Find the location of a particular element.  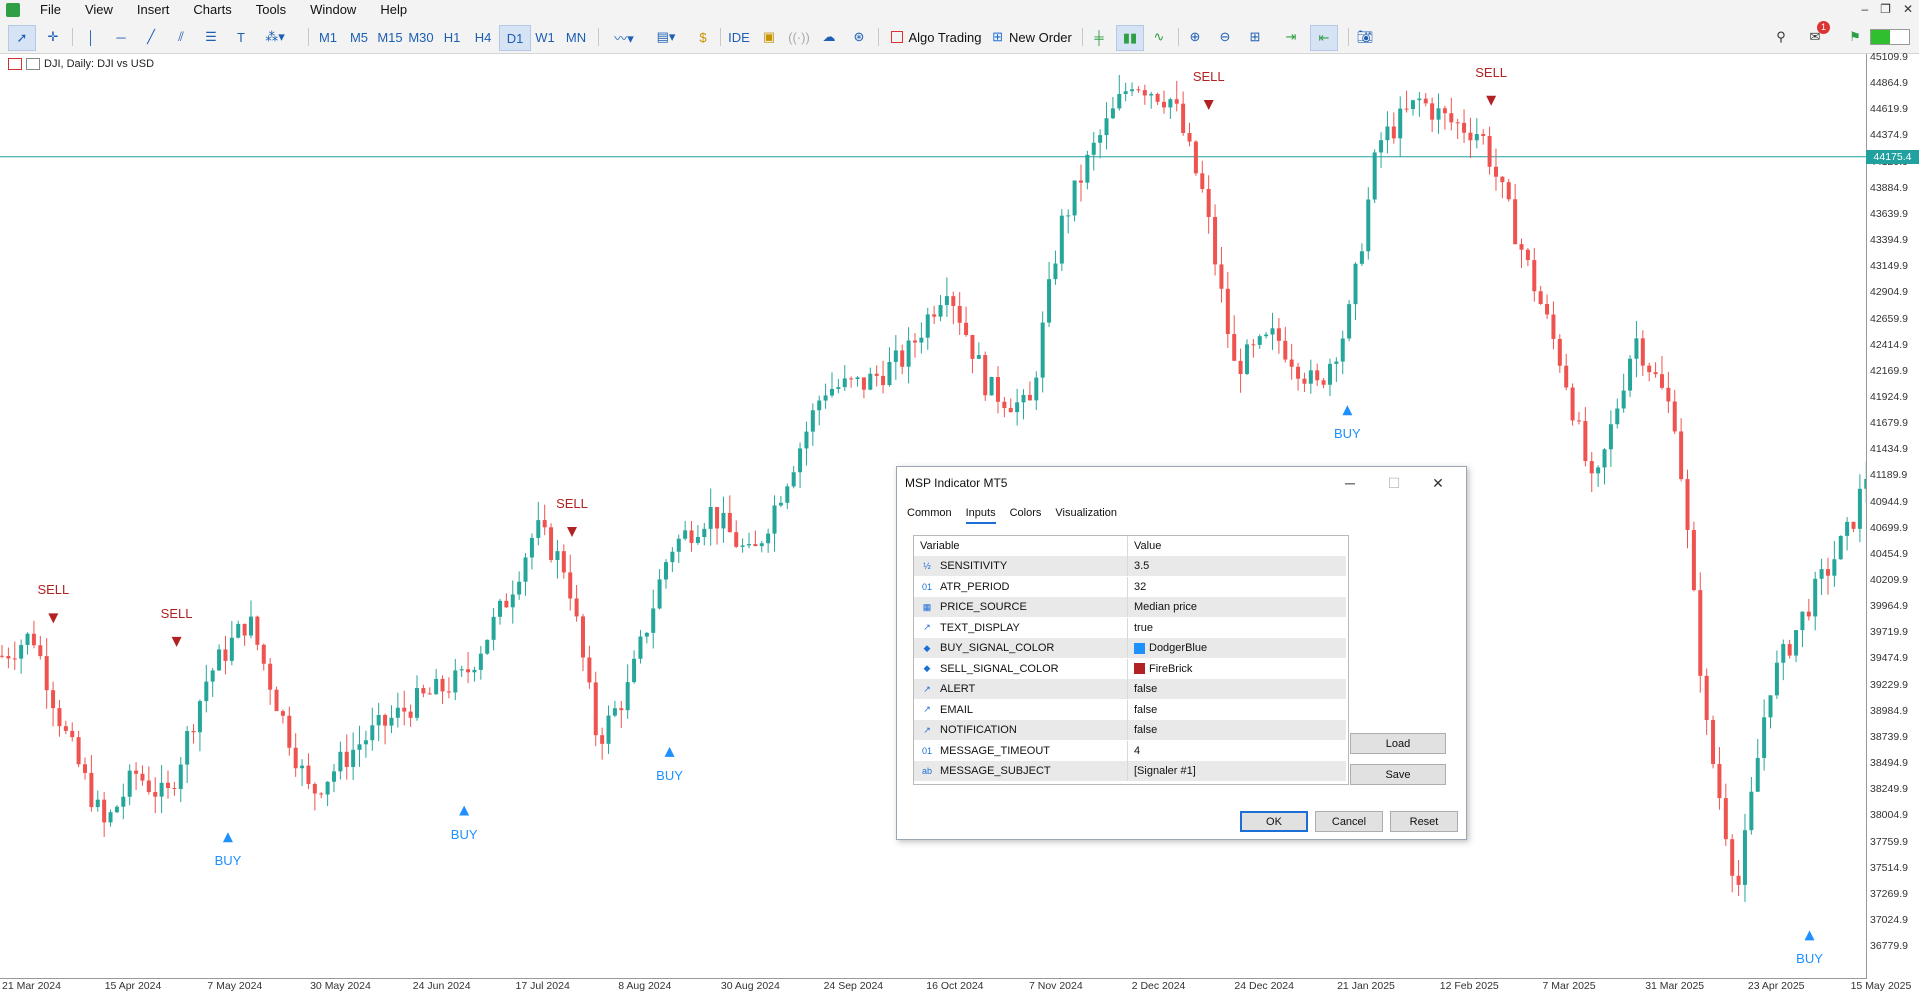

param-row: ▦ PRICE_SOURCE Median price is located at coordinates (1130, 607).